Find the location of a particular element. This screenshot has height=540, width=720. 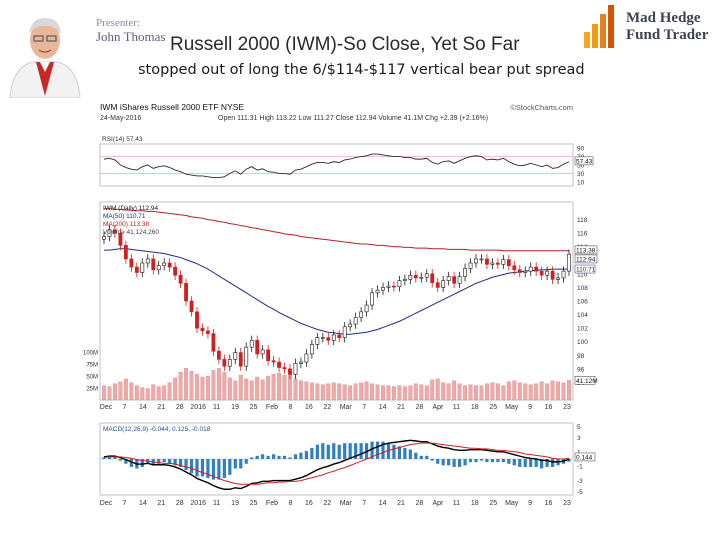

x-axis-label: 19 is located at coordinates (235, 407).